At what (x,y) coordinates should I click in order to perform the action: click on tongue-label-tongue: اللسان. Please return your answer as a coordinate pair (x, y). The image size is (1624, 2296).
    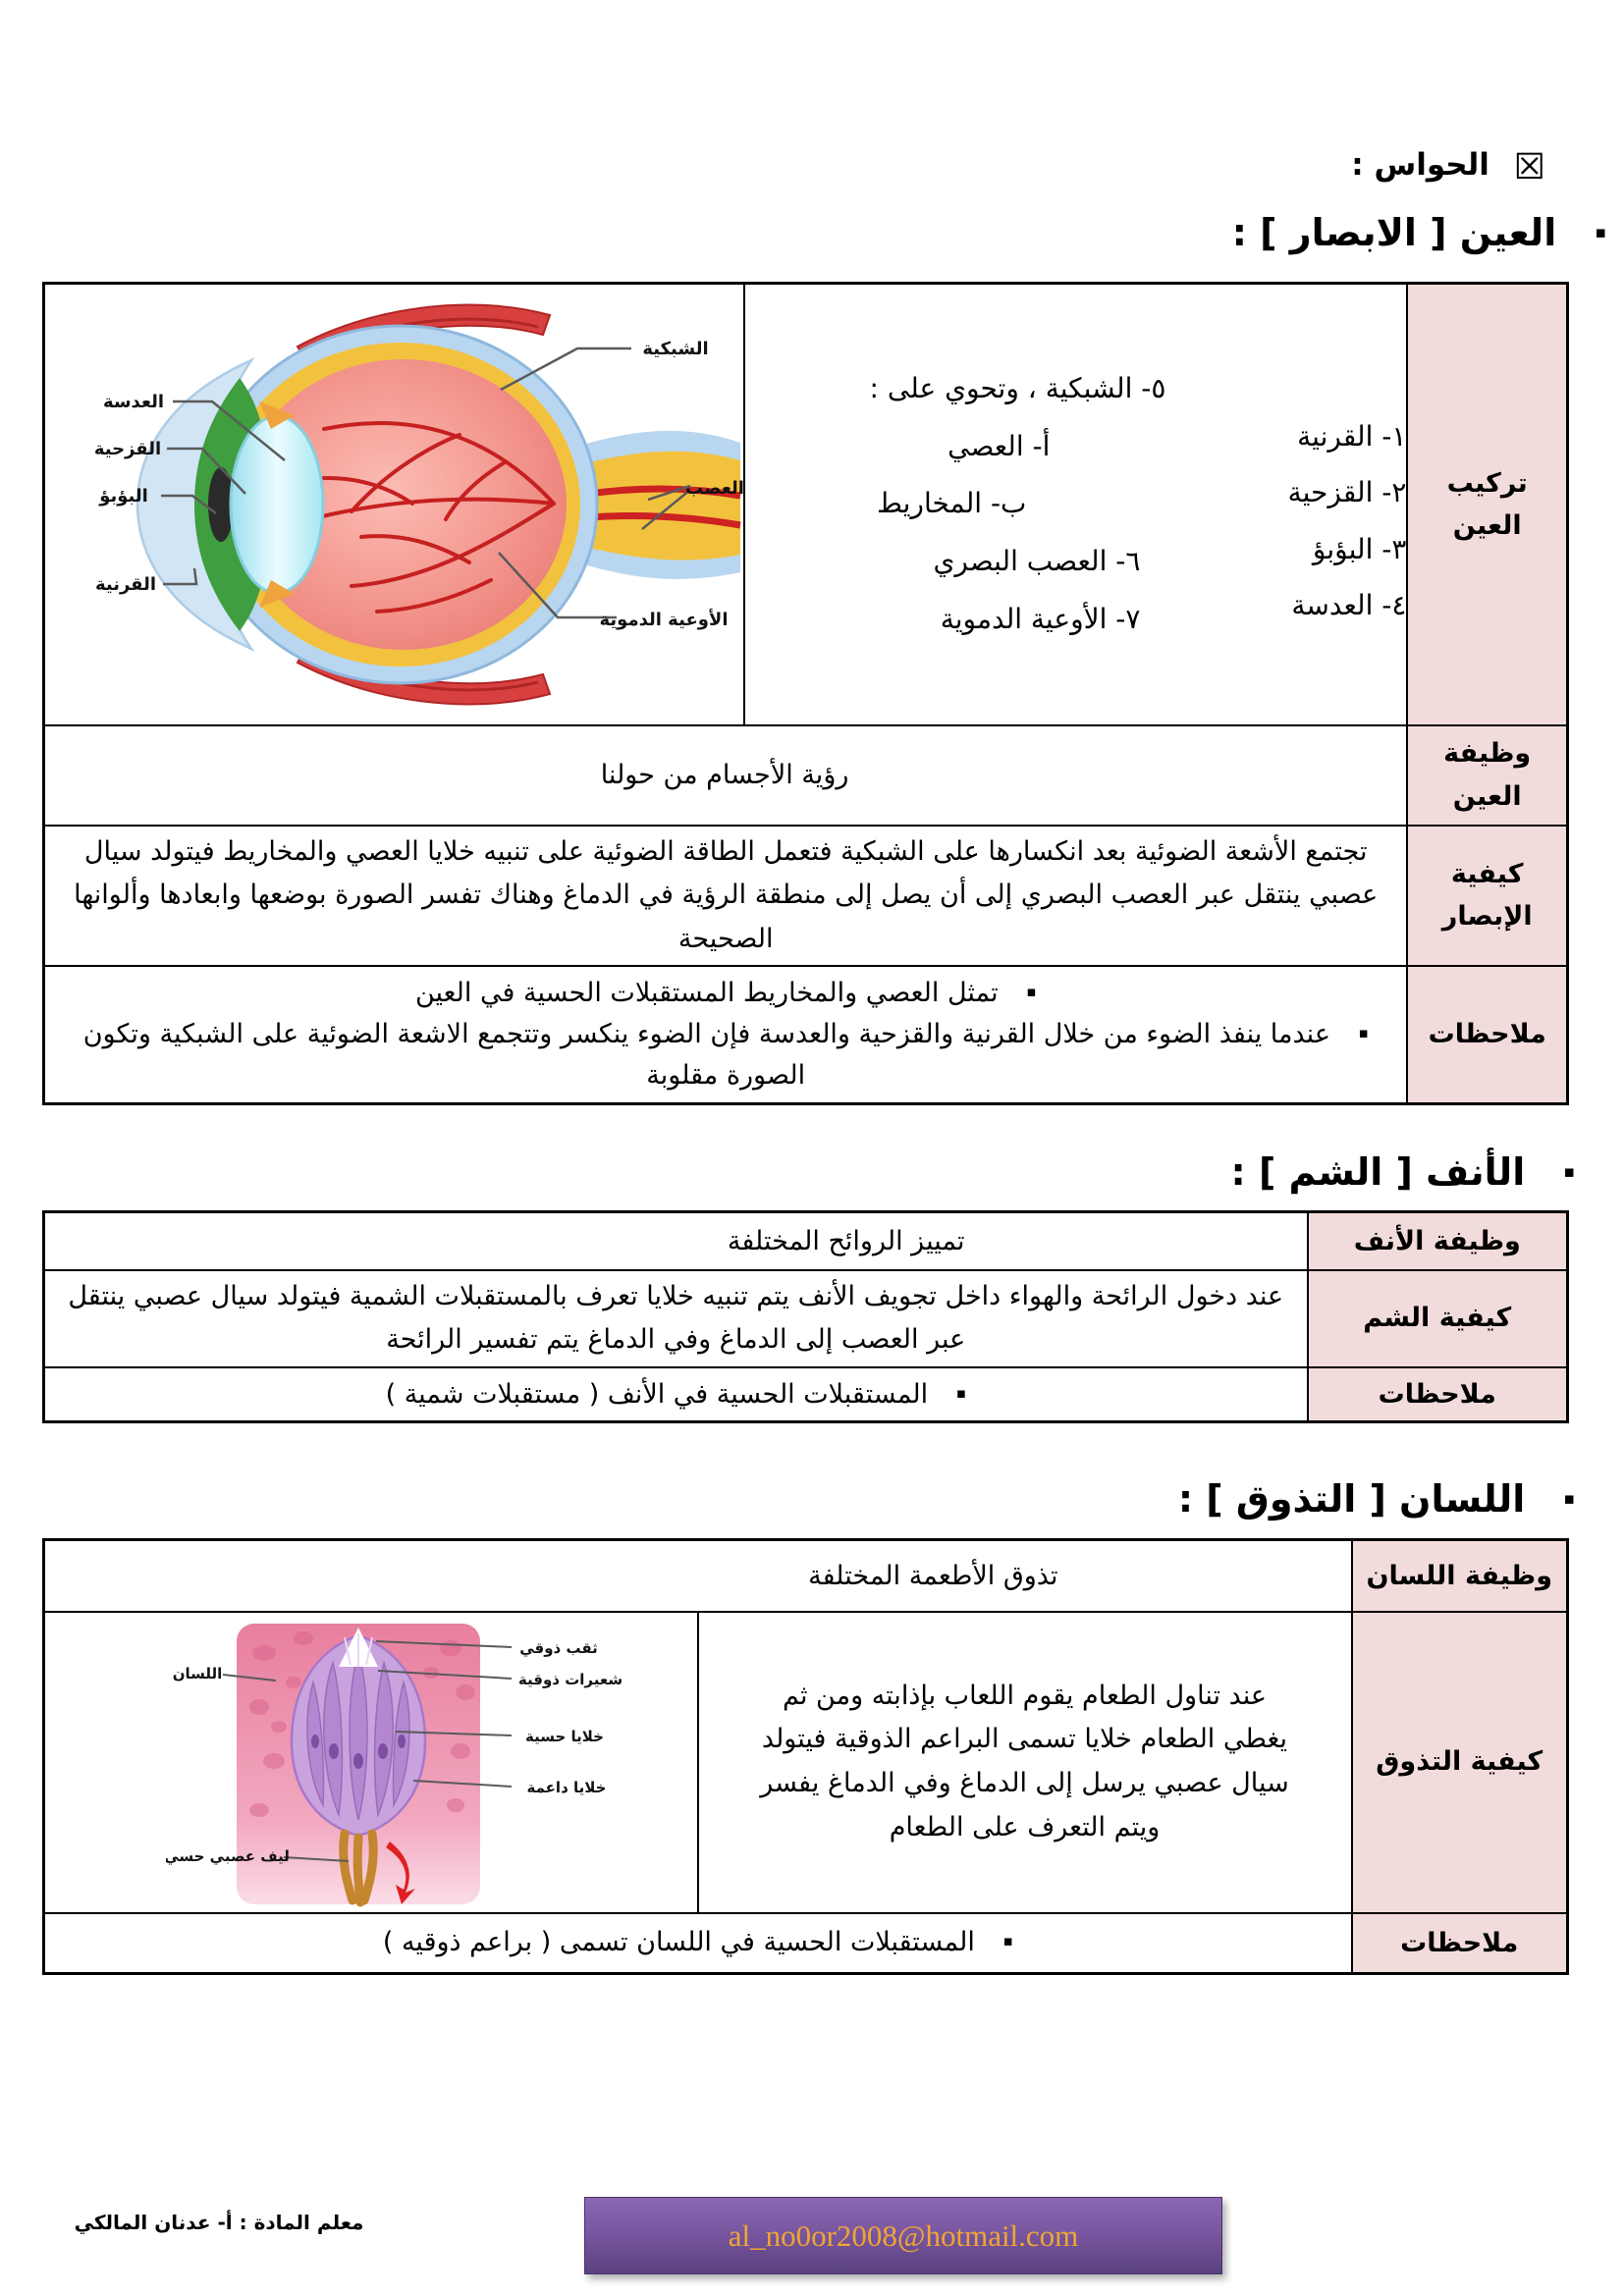
    Looking at the image, I should click on (197, 1673).